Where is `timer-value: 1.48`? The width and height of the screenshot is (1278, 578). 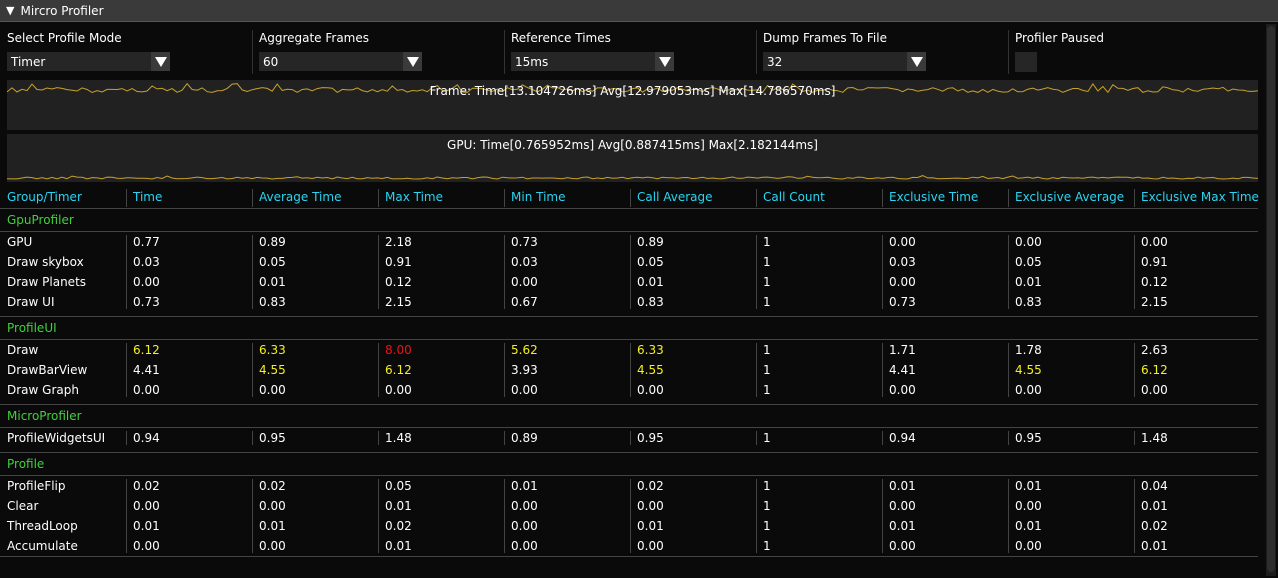
timer-value: 1.48 is located at coordinates (1154, 438).